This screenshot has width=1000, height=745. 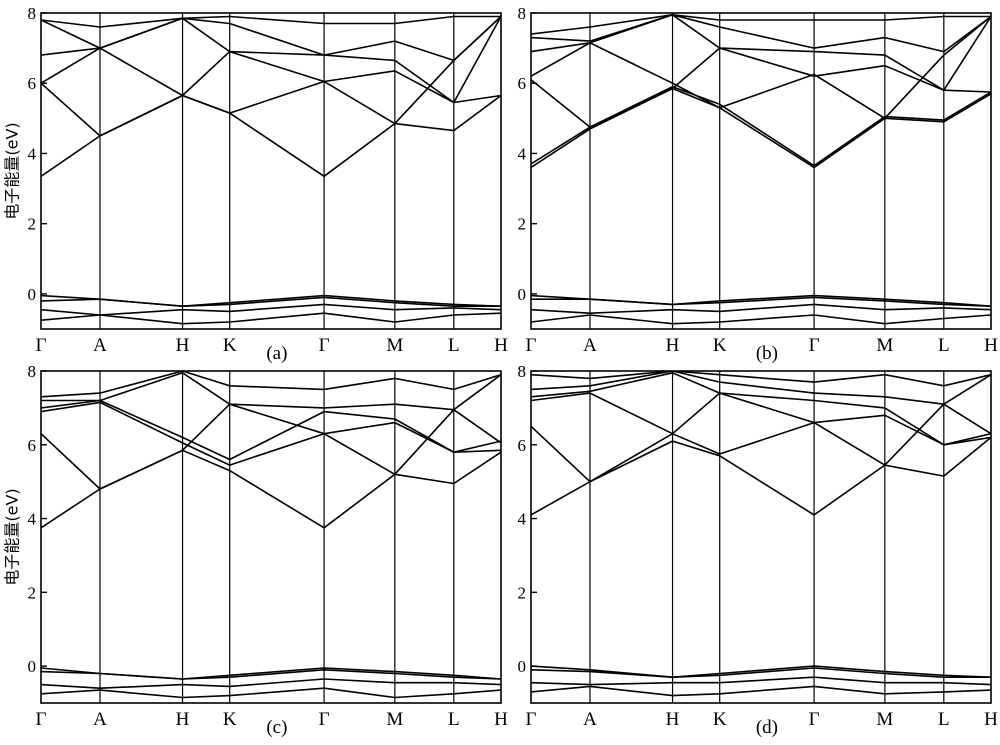 What do you see at coordinates (767, 353) in the screenshot?
I see `panel-label: (b)` at bounding box center [767, 353].